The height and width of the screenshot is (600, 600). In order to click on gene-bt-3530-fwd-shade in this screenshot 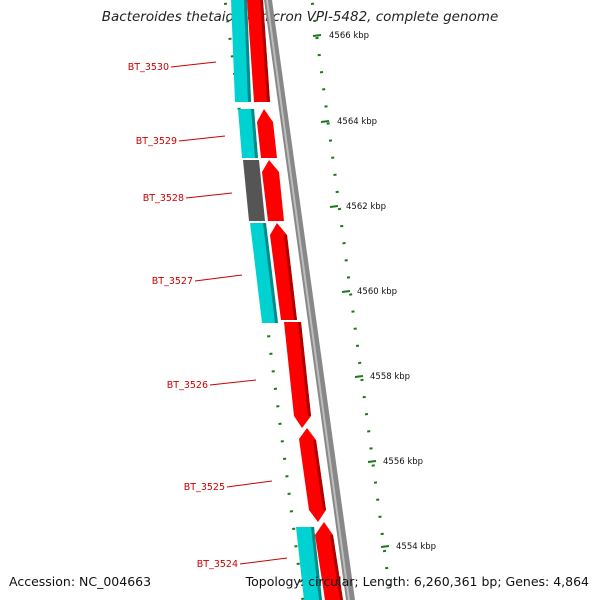, I will do `click(265, 51)`.